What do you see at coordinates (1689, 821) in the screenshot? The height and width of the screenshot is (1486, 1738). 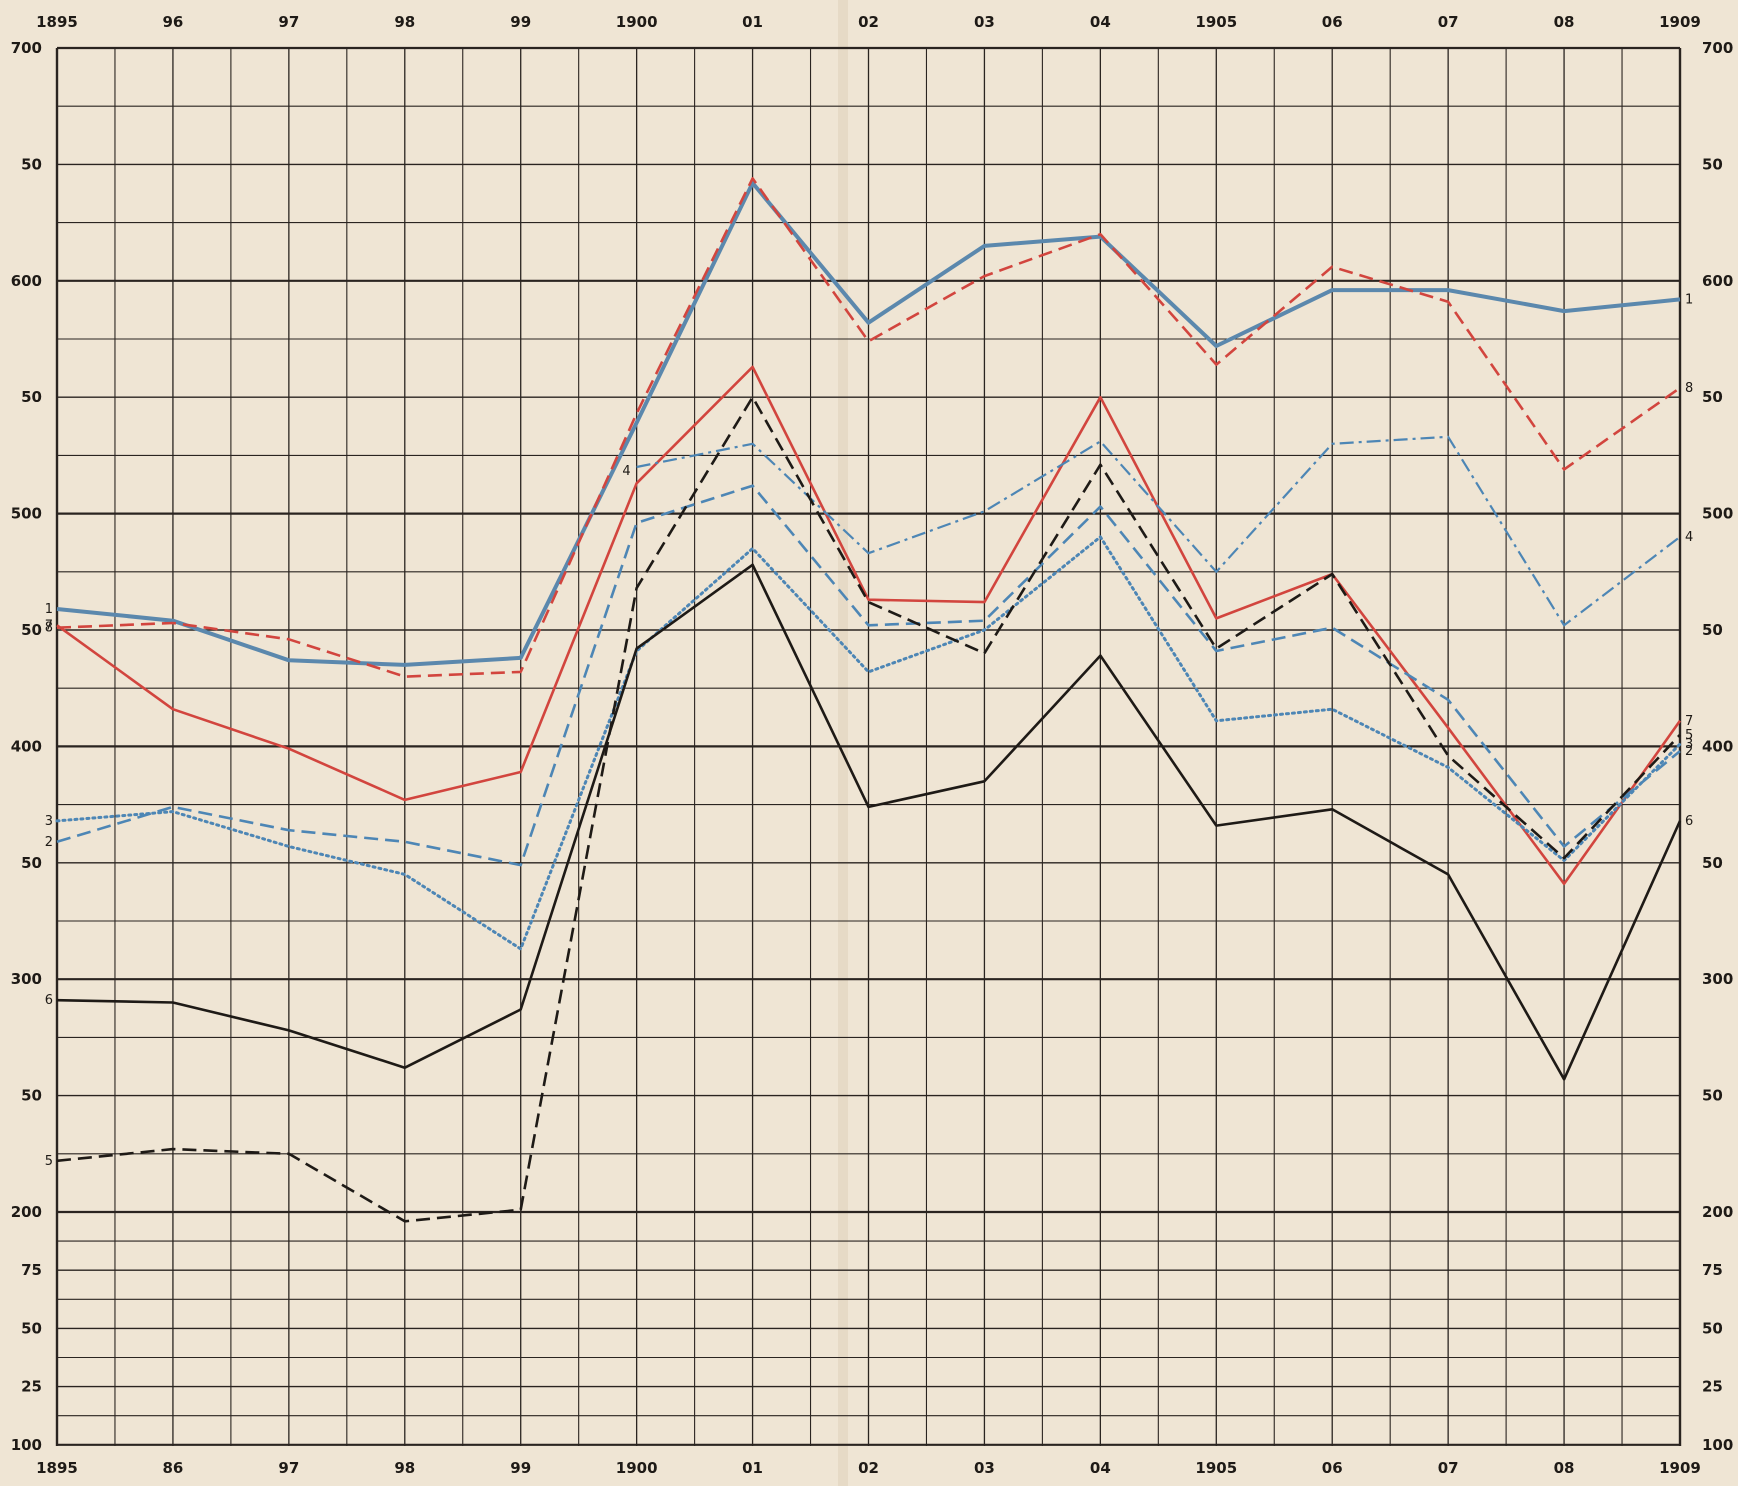 I see `series-label-right-6: 6` at bounding box center [1689, 821].